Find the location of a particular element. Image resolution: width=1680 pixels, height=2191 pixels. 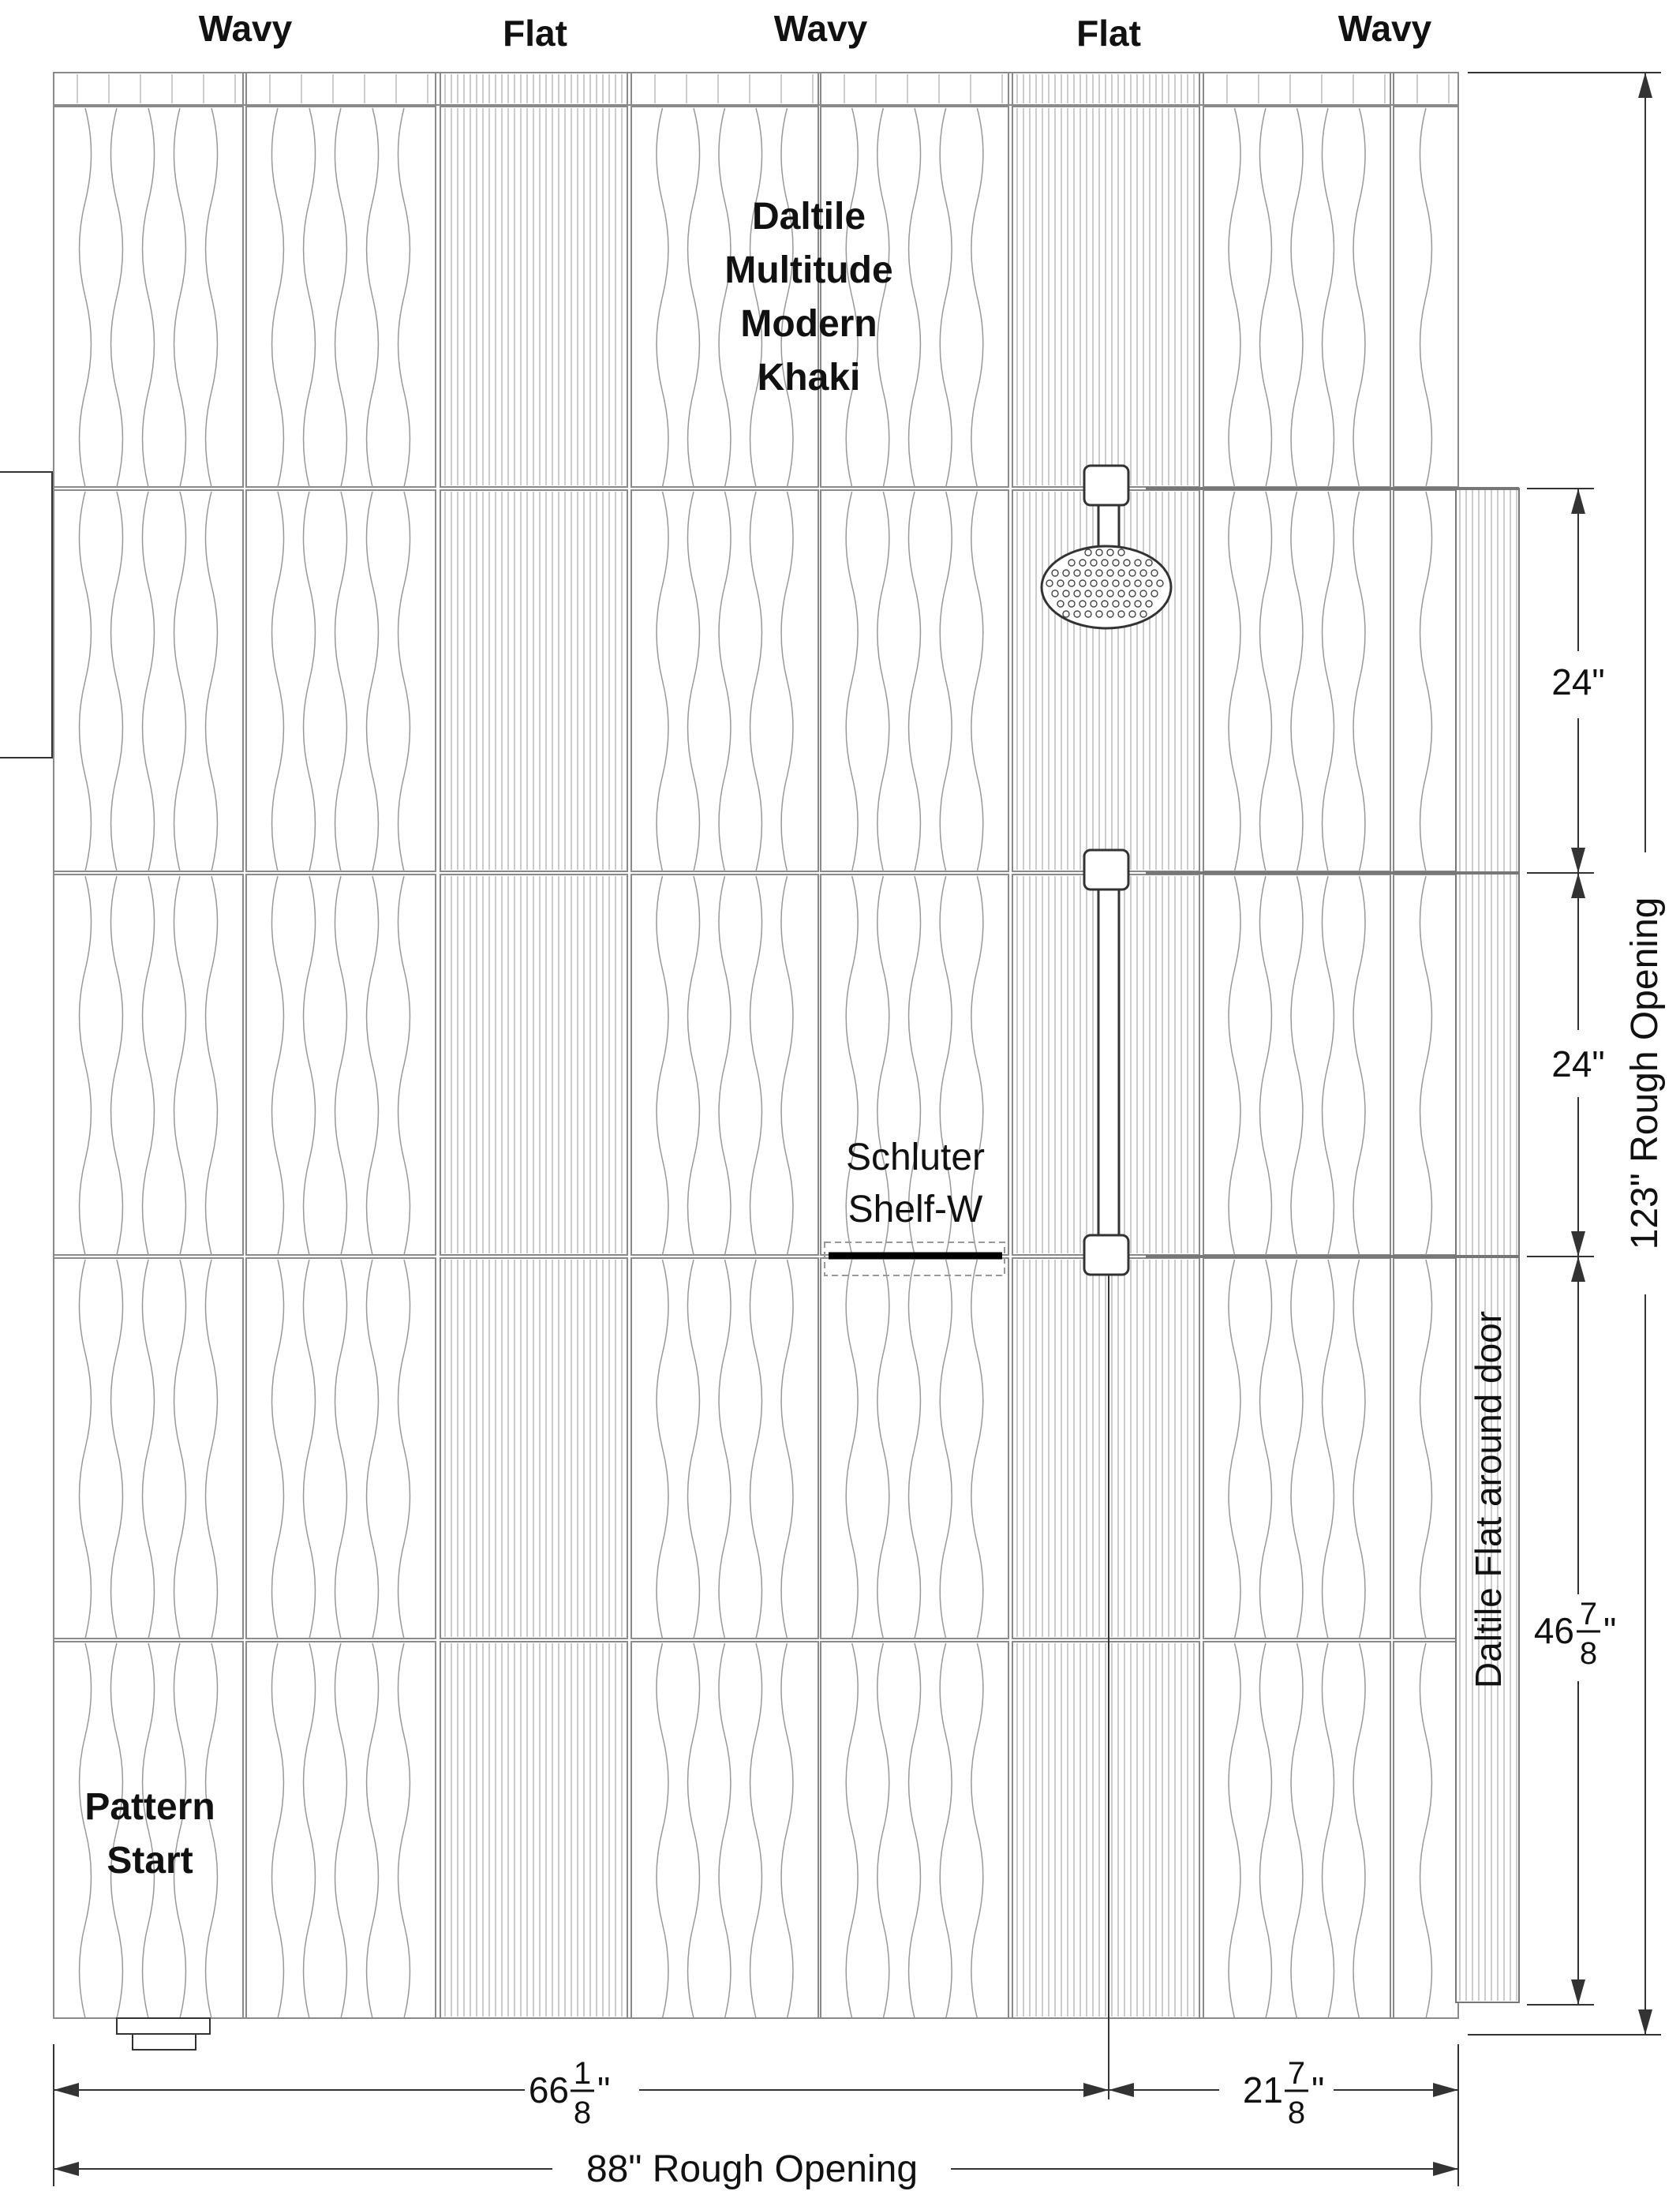

dimension-lower-height-whole: 46 is located at coordinates (1554, 1630).